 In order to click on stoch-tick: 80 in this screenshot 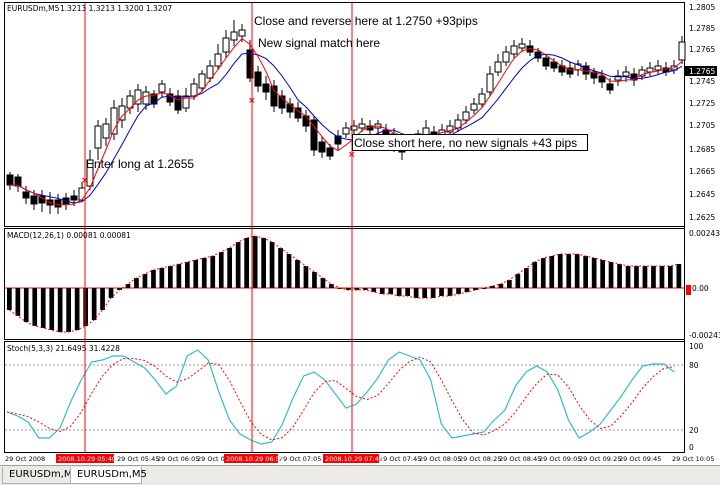, I will do `click(694, 365)`.